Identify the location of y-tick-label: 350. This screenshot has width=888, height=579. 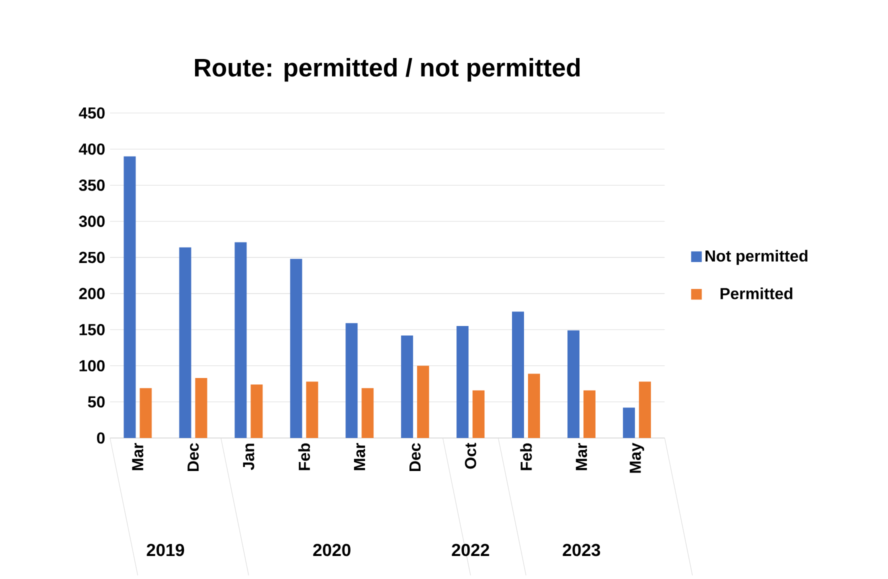
(91, 185).